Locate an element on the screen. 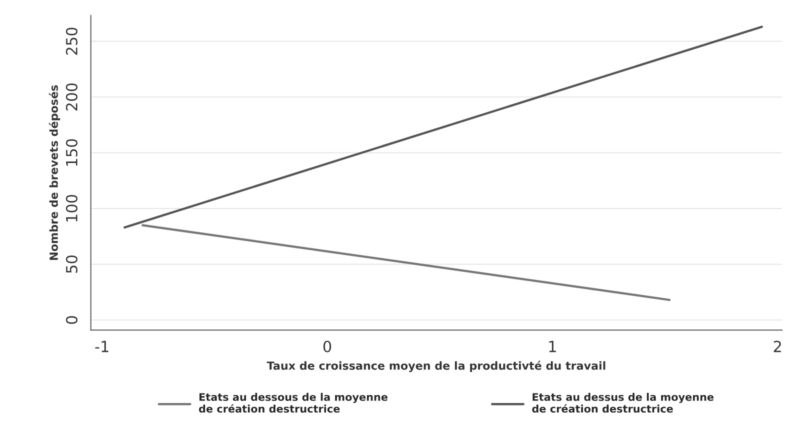  y-axis-title: Nombre de brevets déposés is located at coordinates (54, 172).